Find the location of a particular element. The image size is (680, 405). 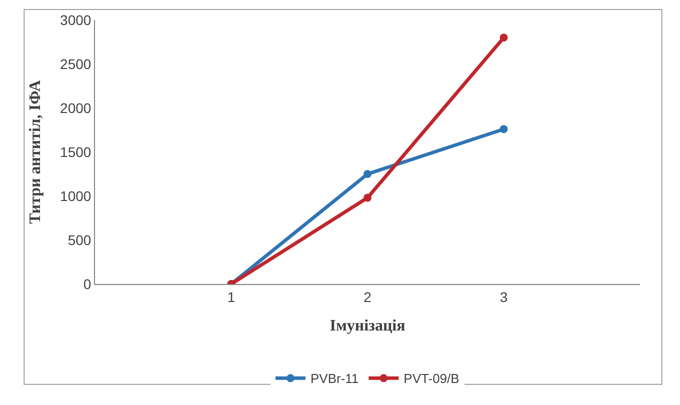

y-axis-title: Титри антитіл, ІФА is located at coordinates (35, 152).